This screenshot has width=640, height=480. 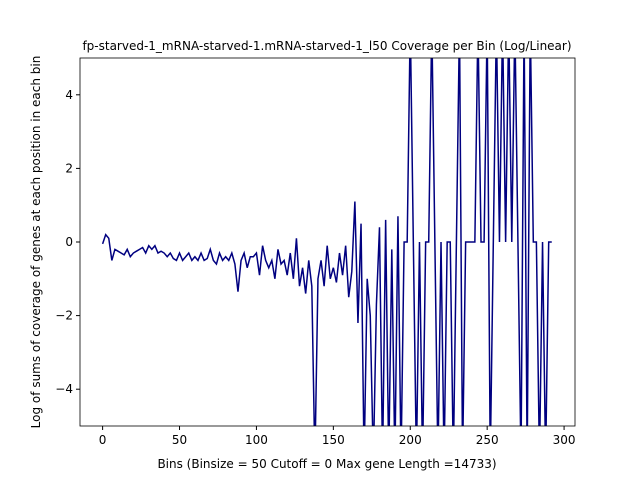 What do you see at coordinates (64, 389) in the screenshot?
I see `y-tick-label: −4` at bounding box center [64, 389].